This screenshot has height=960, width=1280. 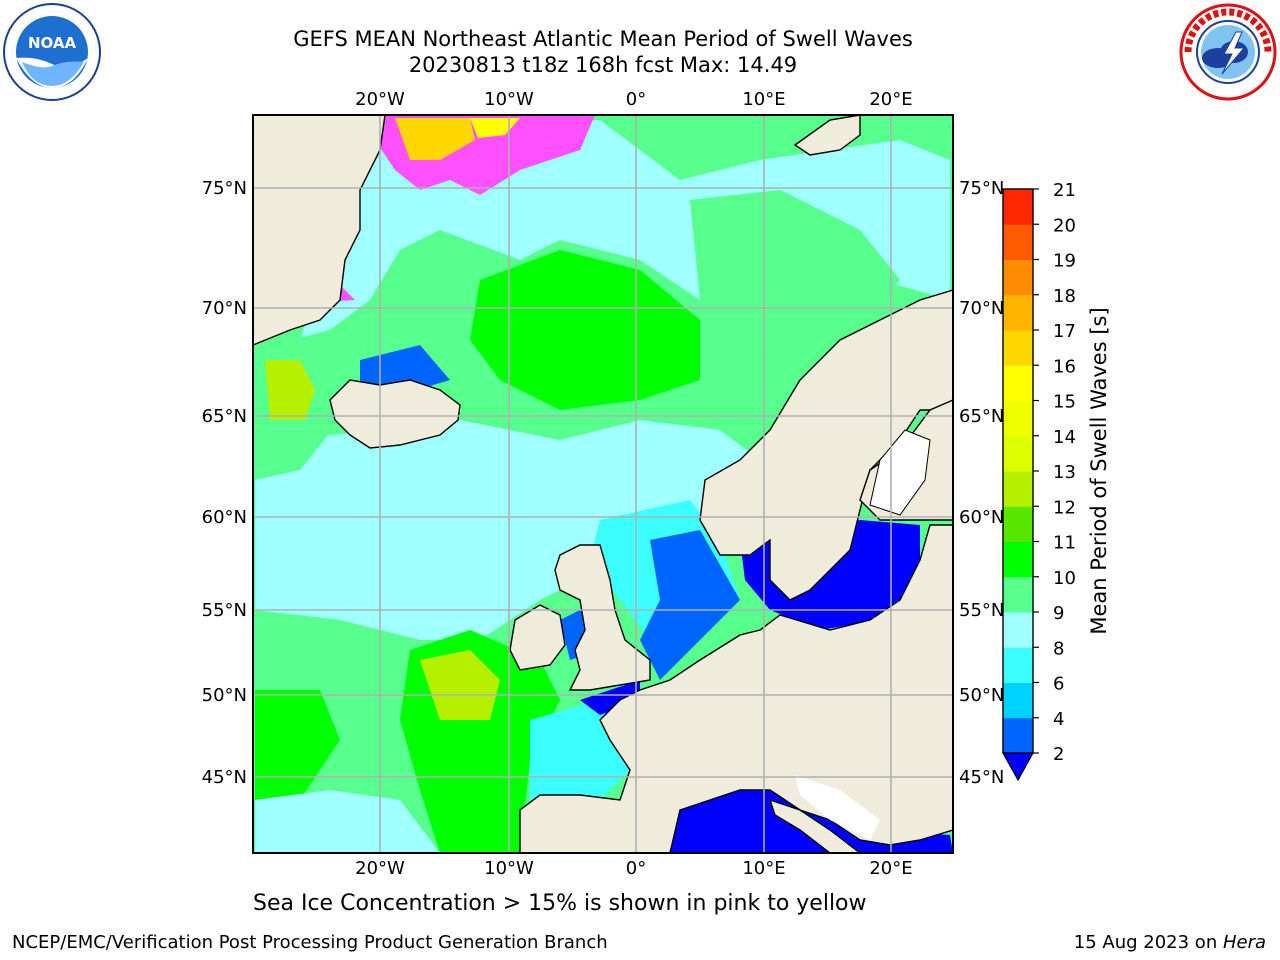 I want to click on land-svalbard, so click(x=827, y=135).